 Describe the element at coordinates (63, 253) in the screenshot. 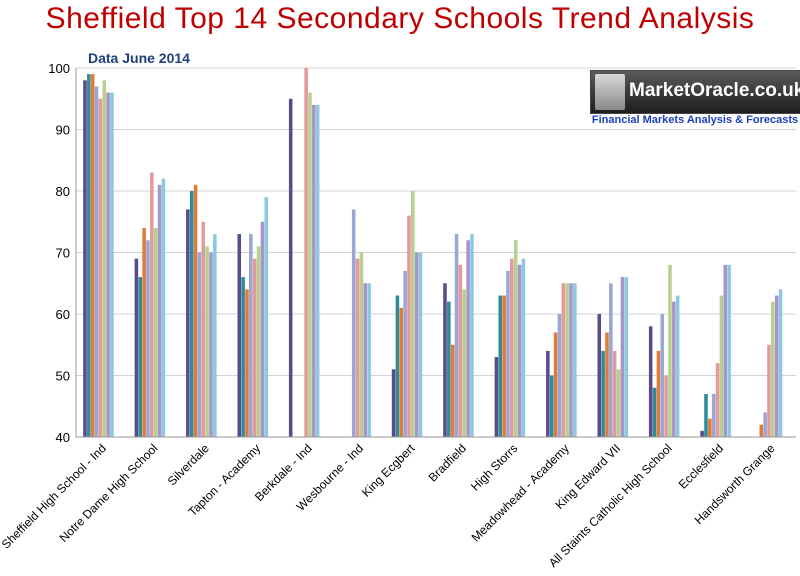

I see `y-tick-label: 70` at that location.